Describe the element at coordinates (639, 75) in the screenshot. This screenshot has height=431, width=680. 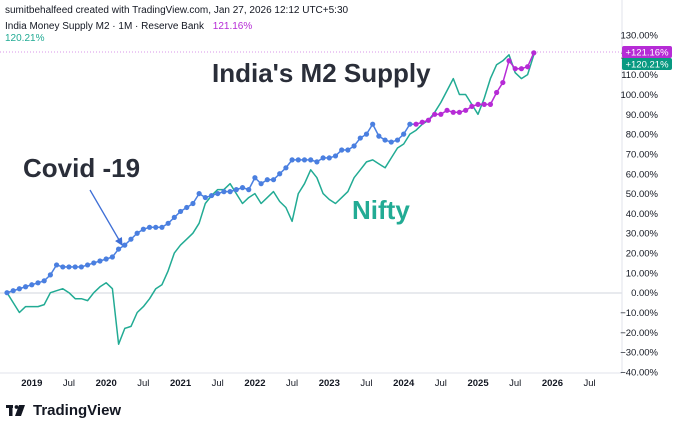
I see `y-tick-label: 110.00%` at that location.